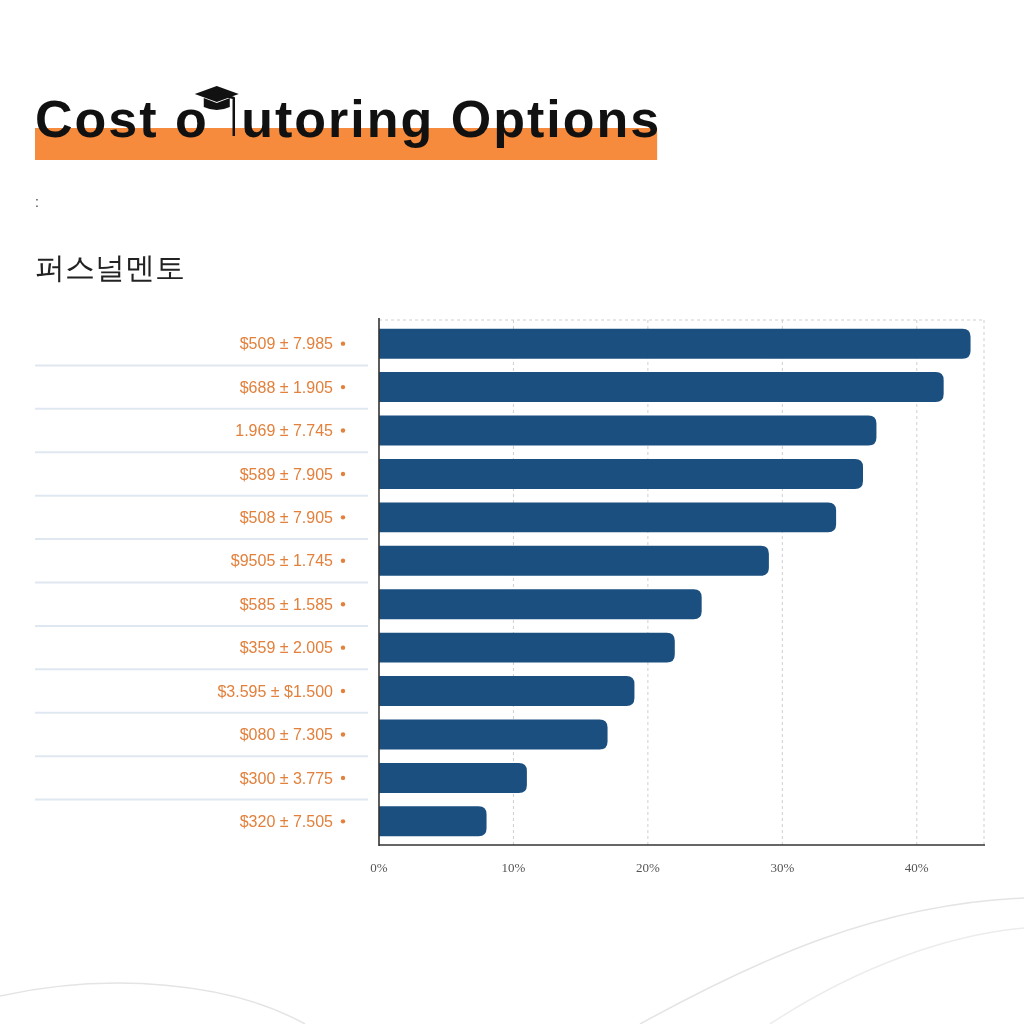 This screenshot has height=1024, width=1024. Describe the element at coordinates (286, 517) in the screenshot. I see `y-tick-label: $508 ± 7.905` at that location.